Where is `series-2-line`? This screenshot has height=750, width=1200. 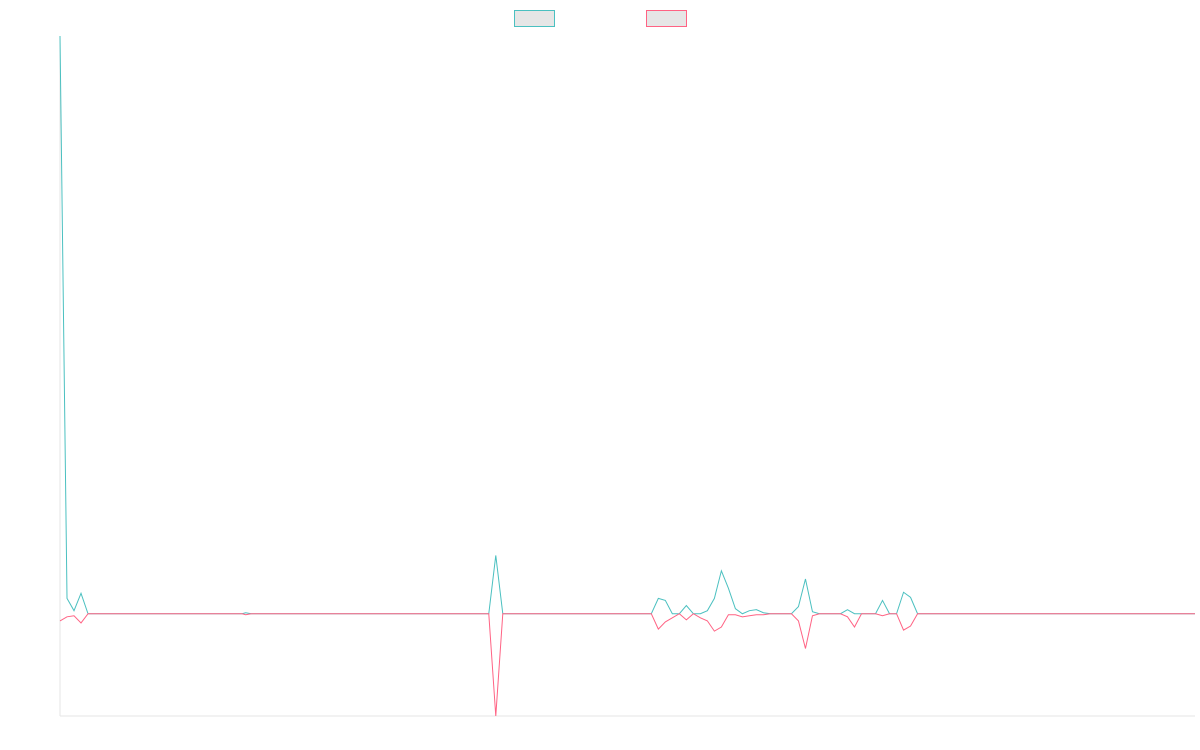
series-2-line is located at coordinates (627, 665).